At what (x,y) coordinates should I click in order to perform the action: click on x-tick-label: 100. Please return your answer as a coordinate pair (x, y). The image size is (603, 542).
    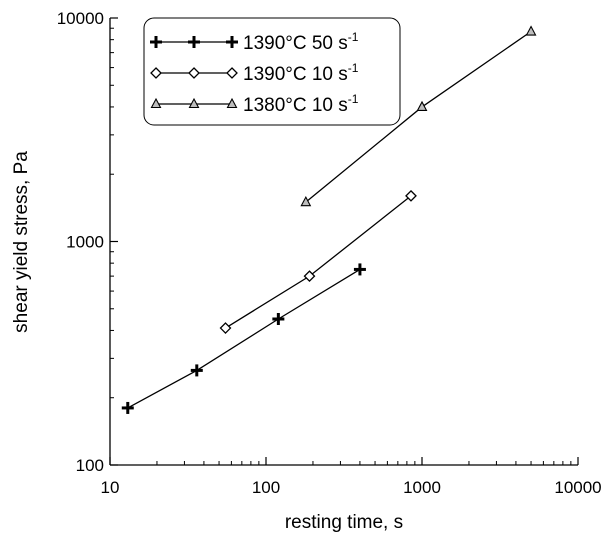
    Looking at the image, I should click on (266, 487).